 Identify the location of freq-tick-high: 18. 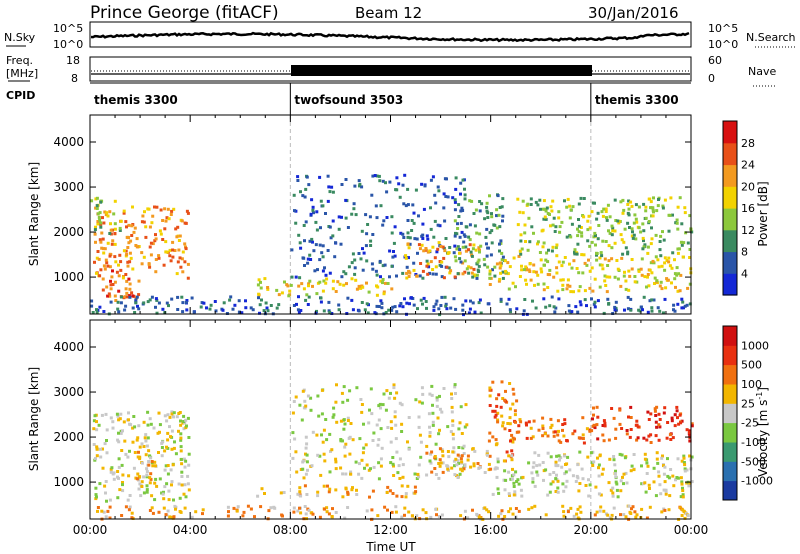
(73, 60).